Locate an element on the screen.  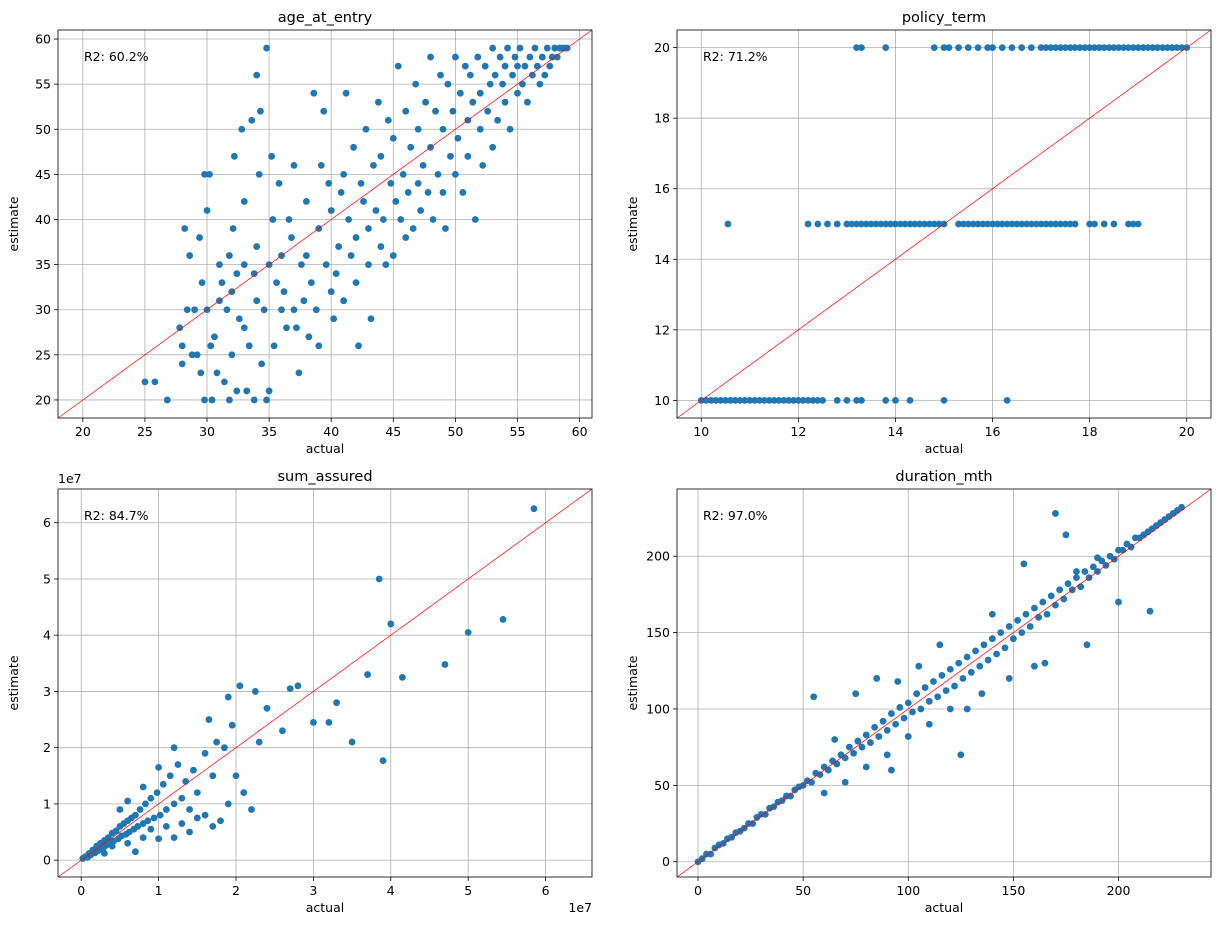
x-tick-label: 0 is located at coordinates (698, 890).